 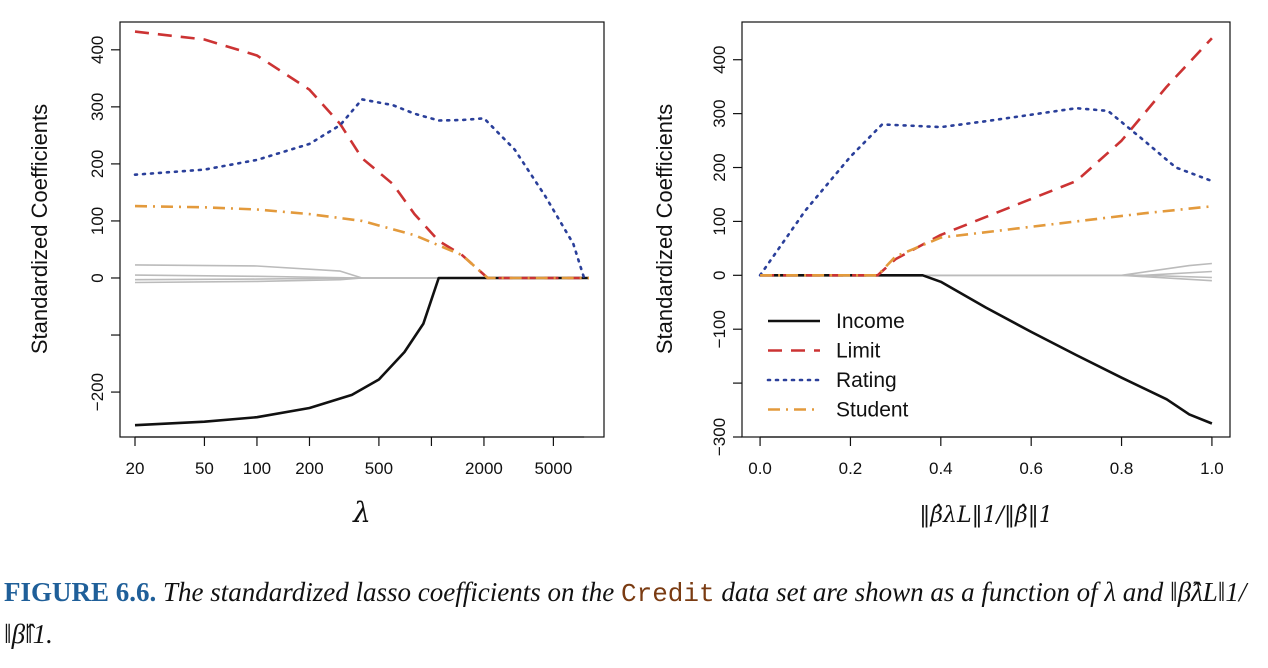 I want to click on right-series-student, so click(x=986, y=241).